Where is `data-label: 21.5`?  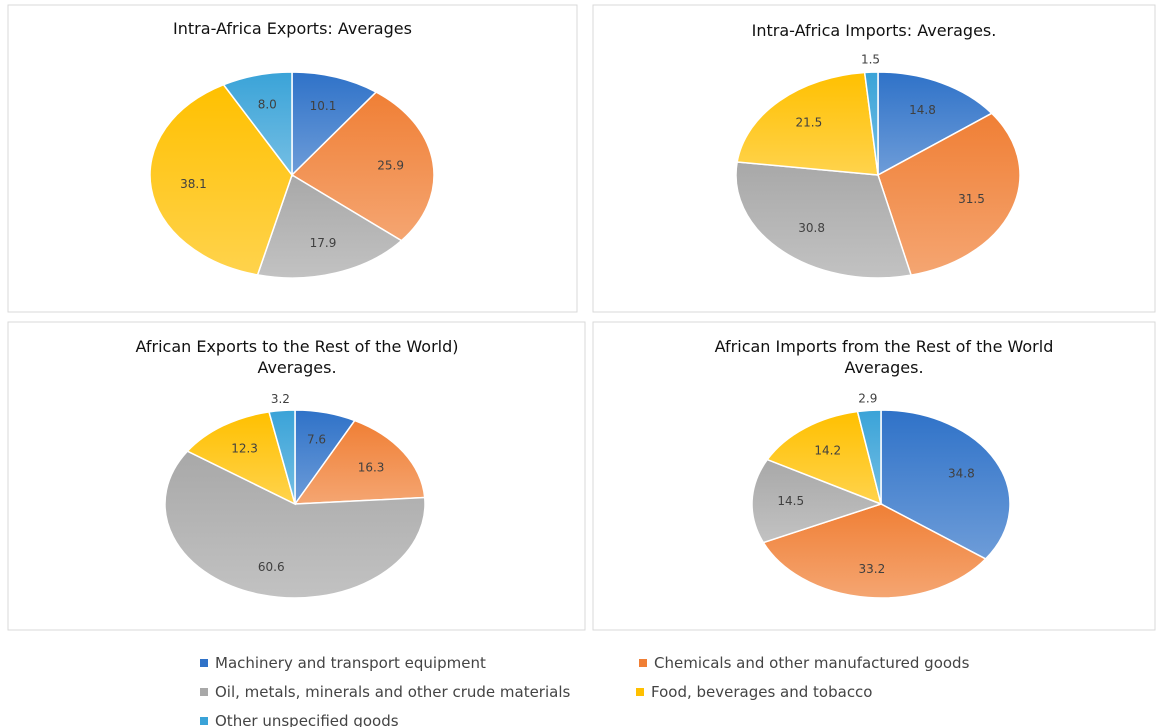
data-label: 21.5 is located at coordinates (809, 123).